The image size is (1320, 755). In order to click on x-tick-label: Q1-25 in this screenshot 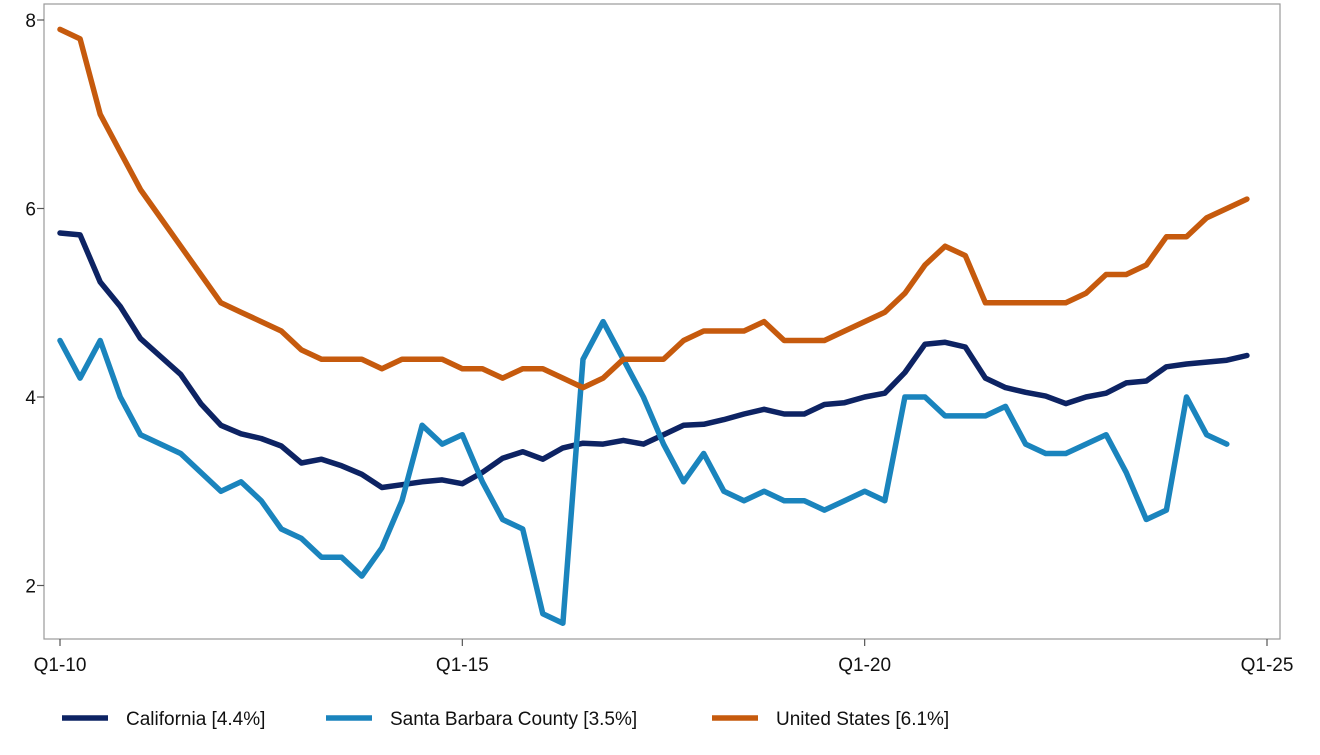, I will do `click(1267, 665)`.